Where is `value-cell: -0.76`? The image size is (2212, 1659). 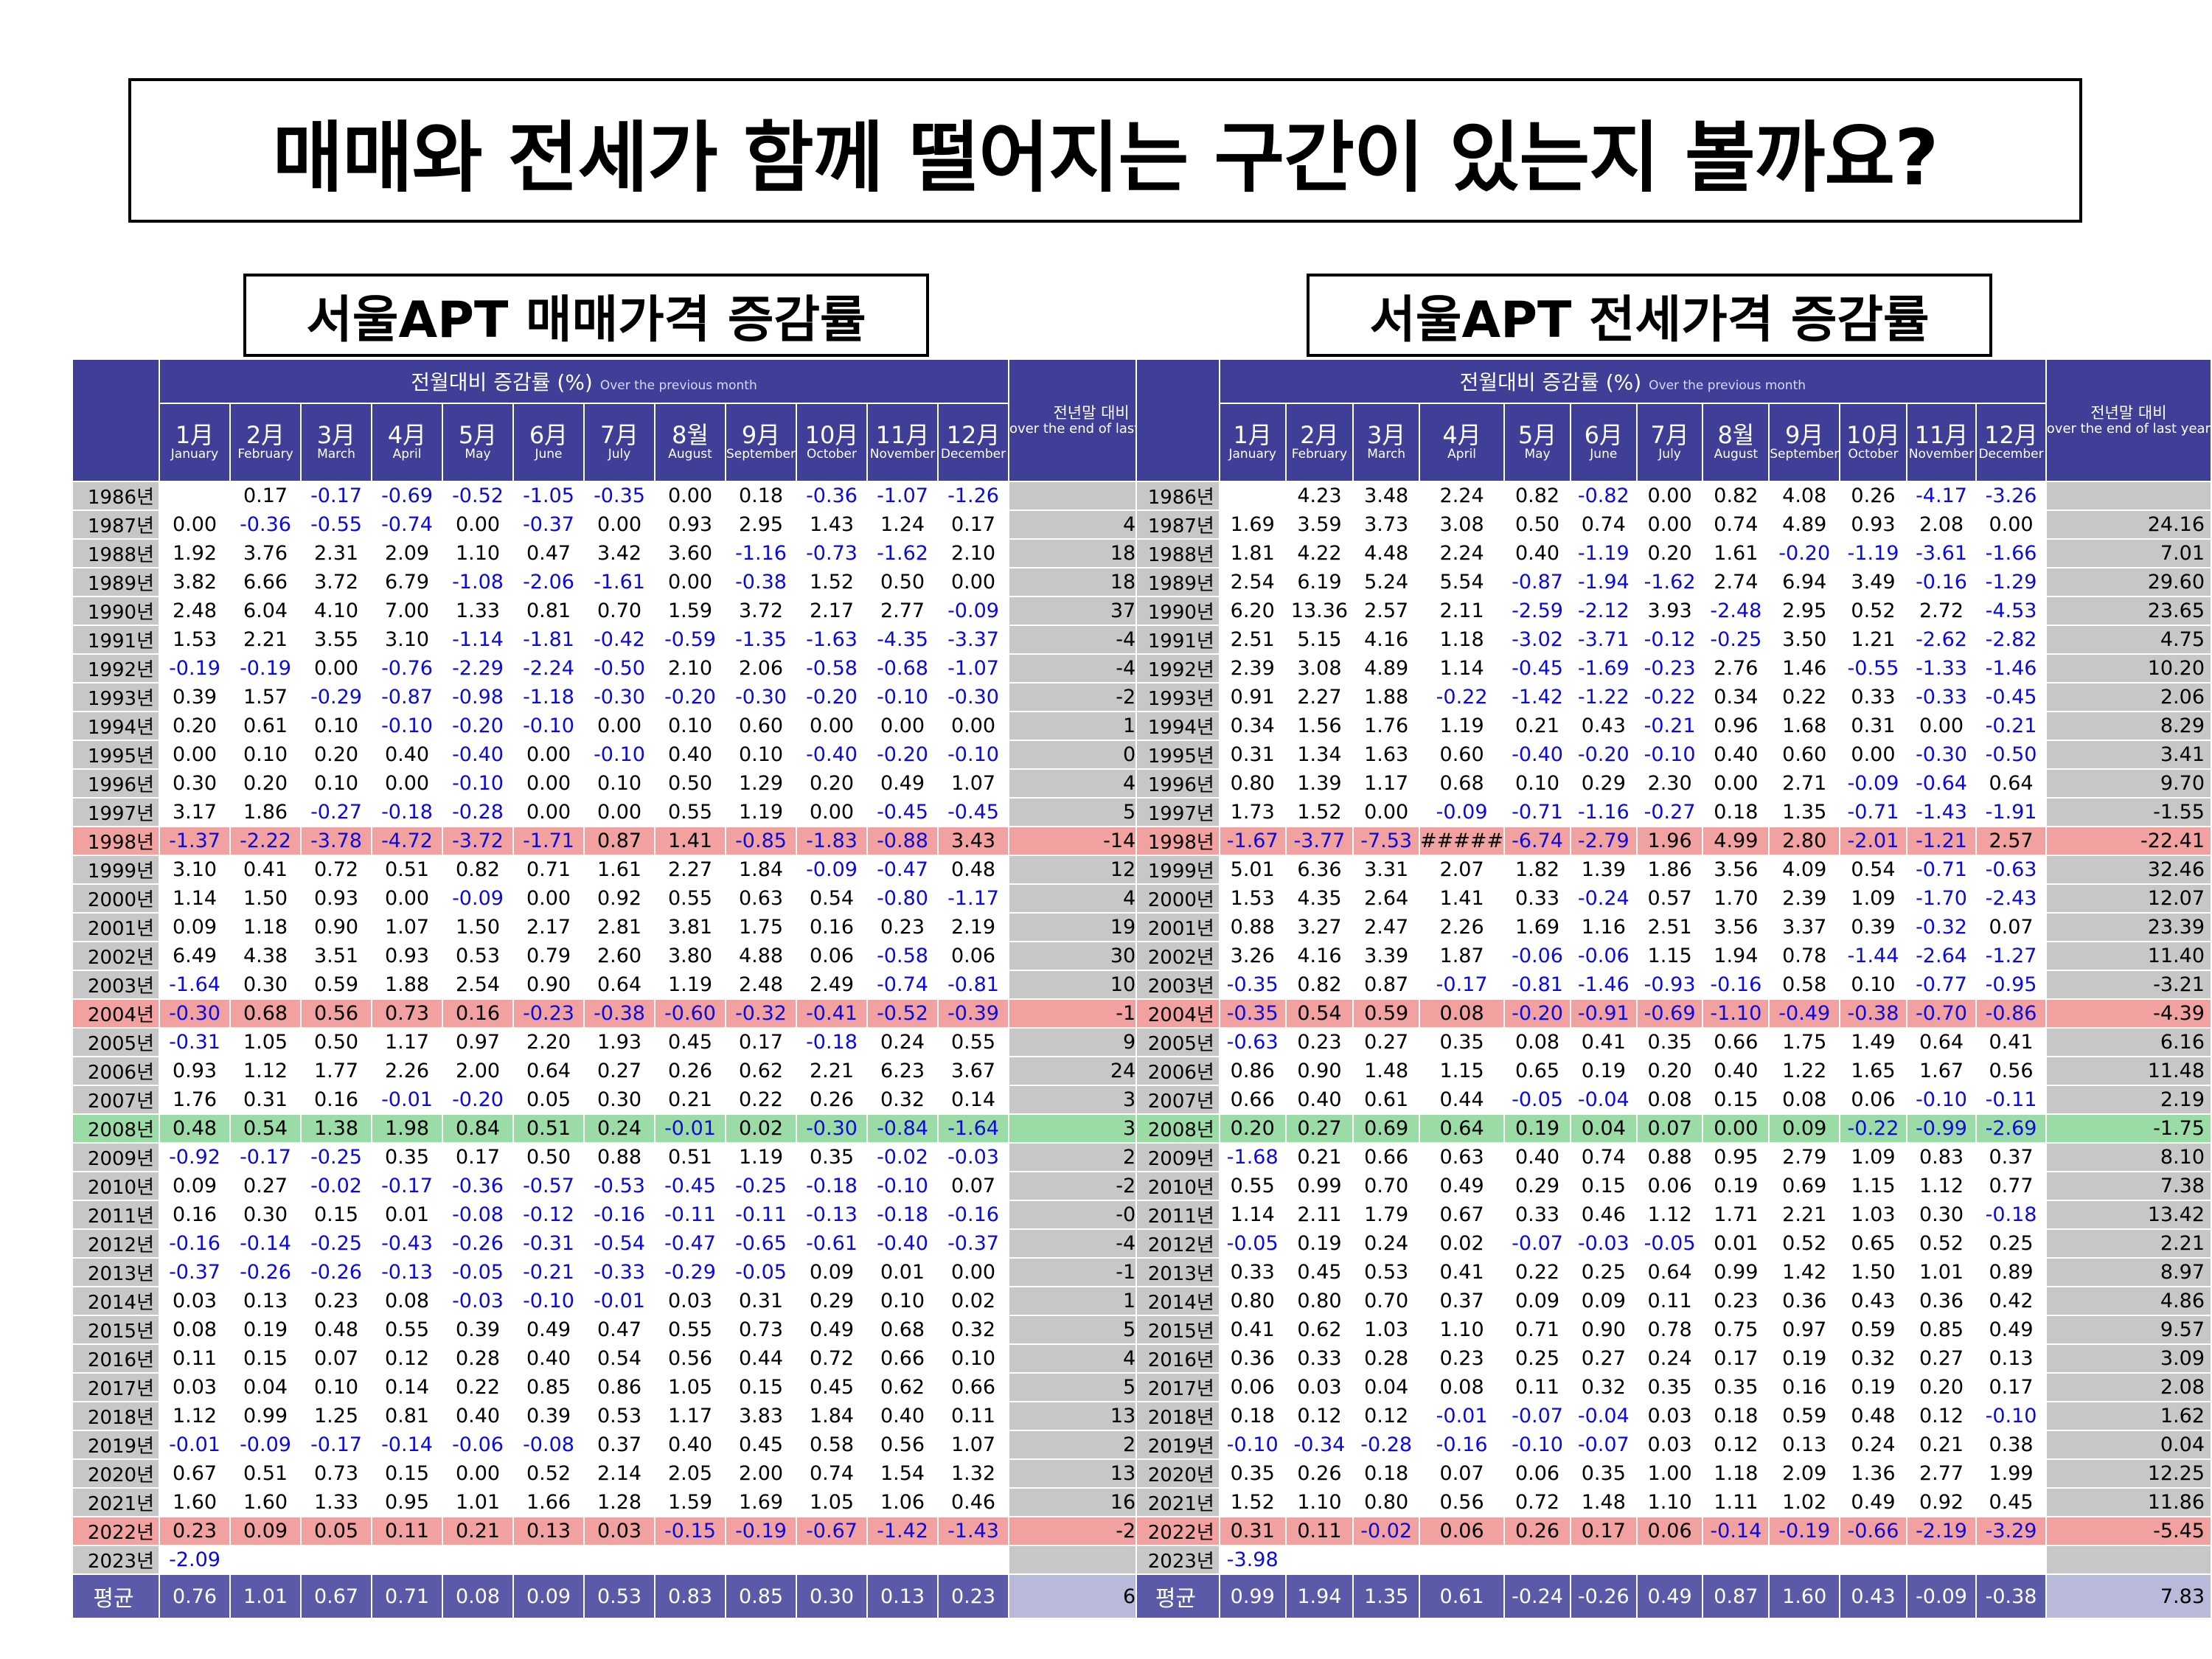
value-cell: -0.76 is located at coordinates (407, 668).